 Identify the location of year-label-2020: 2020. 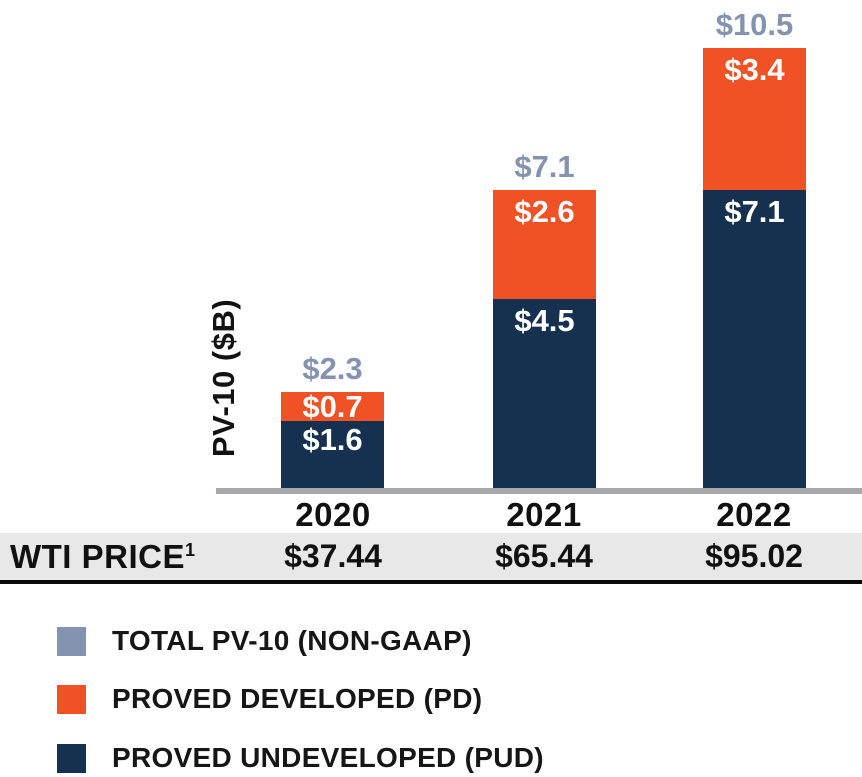
(333, 514).